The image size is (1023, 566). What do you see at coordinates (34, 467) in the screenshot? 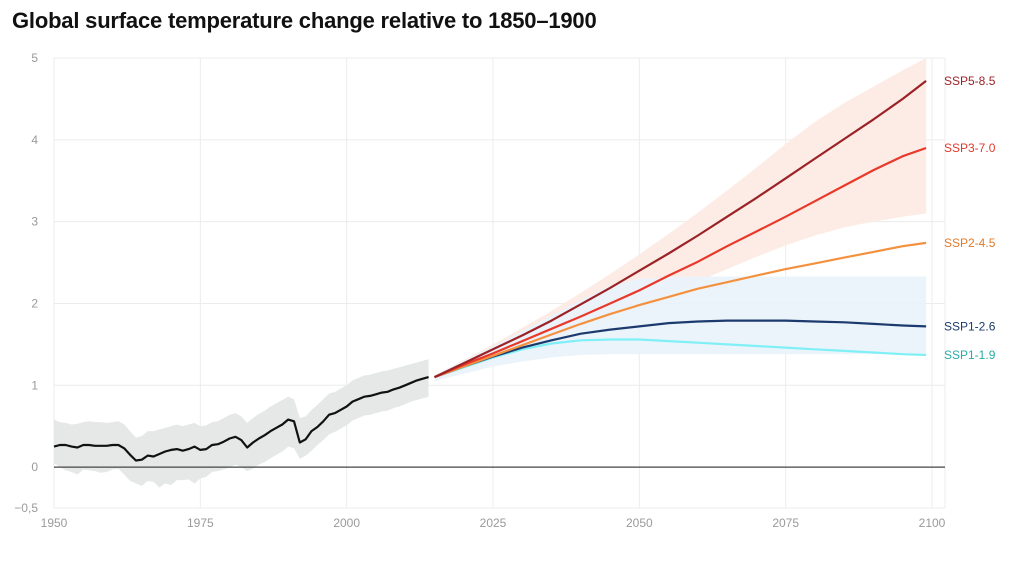
I see `y-tick-label: 0` at bounding box center [34, 467].